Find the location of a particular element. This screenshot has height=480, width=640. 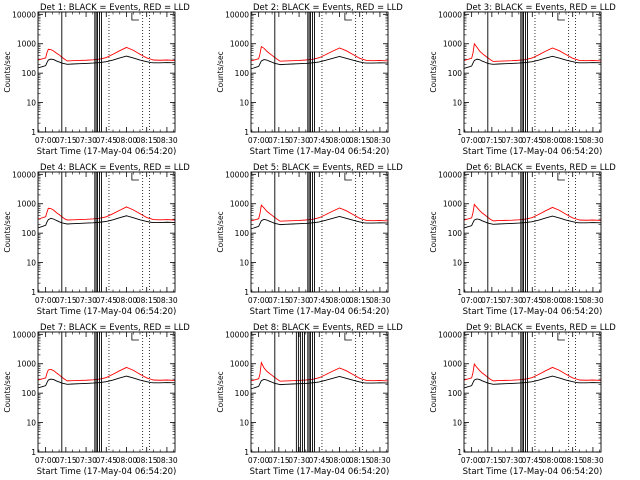

panel-title: Det 5: BLACK = Events, RED = LLD is located at coordinates (328, 168).